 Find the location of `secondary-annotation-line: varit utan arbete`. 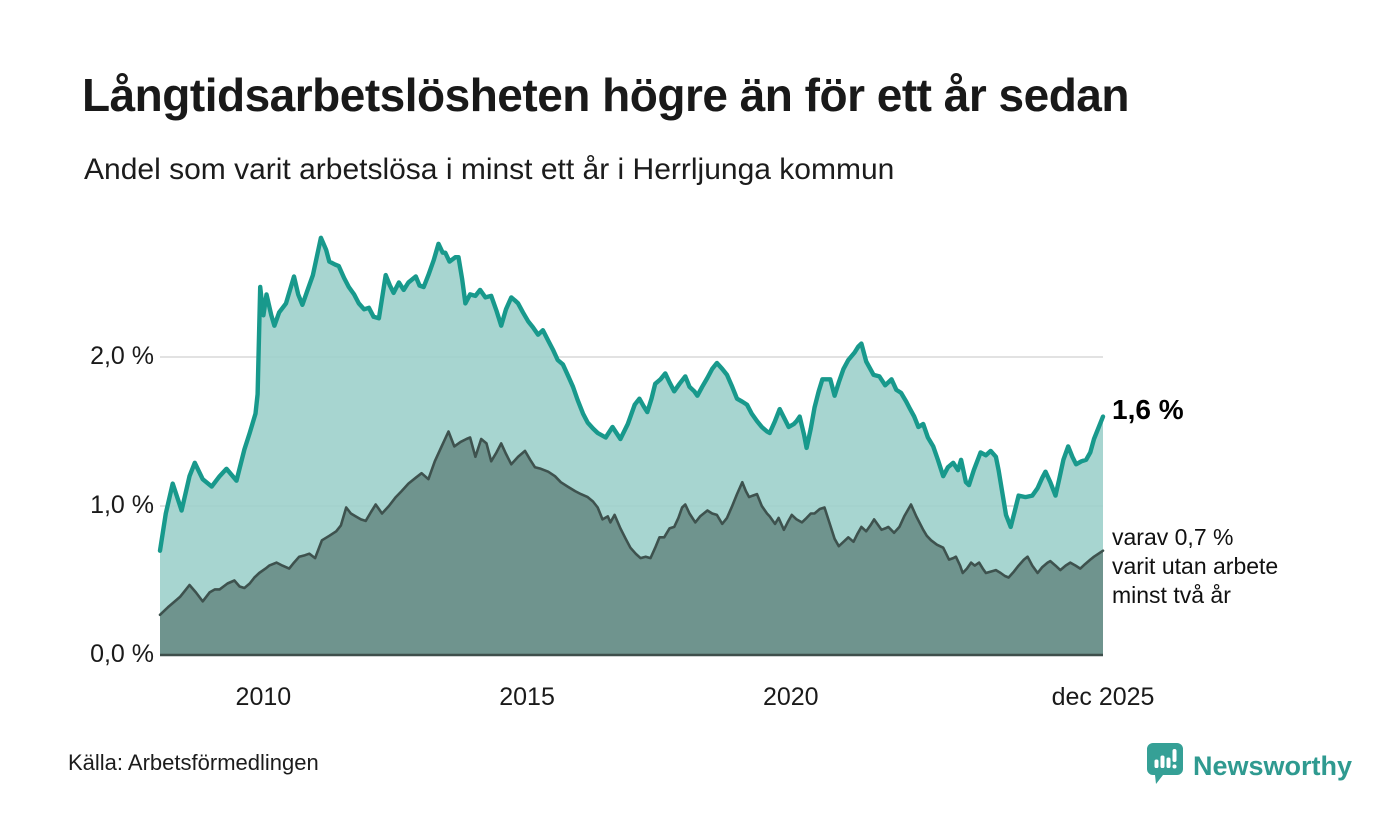

secondary-annotation-line: varit utan arbete is located at coordinates (1195, 566).